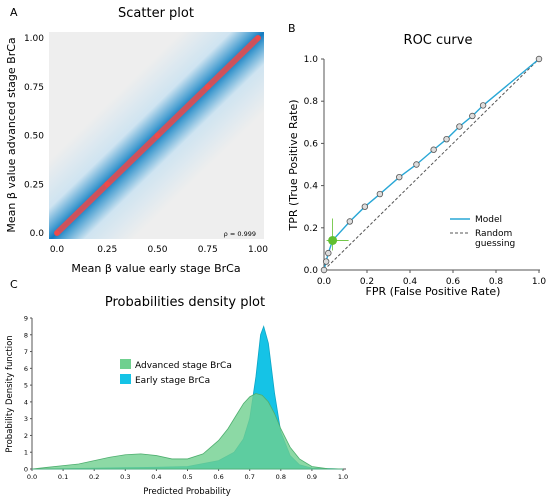  What do you see at coordinates (156, 13) in the screenshot?
I see `chart-a-title: Scatter plot` at bounding box center [156, 13].